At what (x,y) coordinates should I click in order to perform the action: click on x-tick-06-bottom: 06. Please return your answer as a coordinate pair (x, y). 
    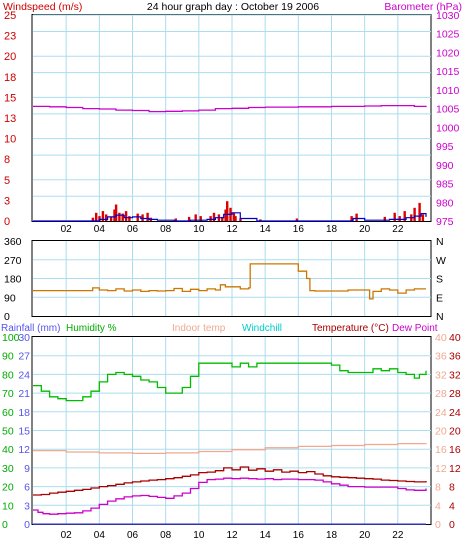
    Looking at the image, I should click on (133, 535).